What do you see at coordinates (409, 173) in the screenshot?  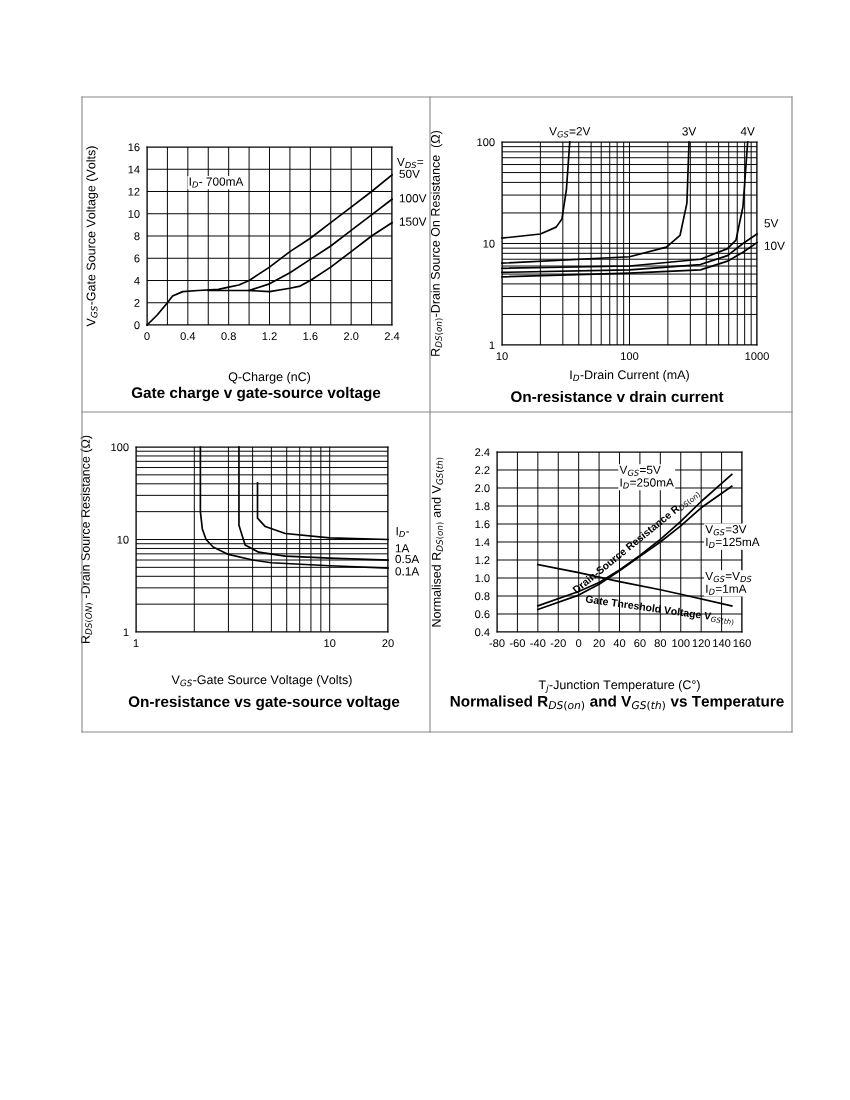 I see `series-label: 50V` at bounding box center [409, 173].